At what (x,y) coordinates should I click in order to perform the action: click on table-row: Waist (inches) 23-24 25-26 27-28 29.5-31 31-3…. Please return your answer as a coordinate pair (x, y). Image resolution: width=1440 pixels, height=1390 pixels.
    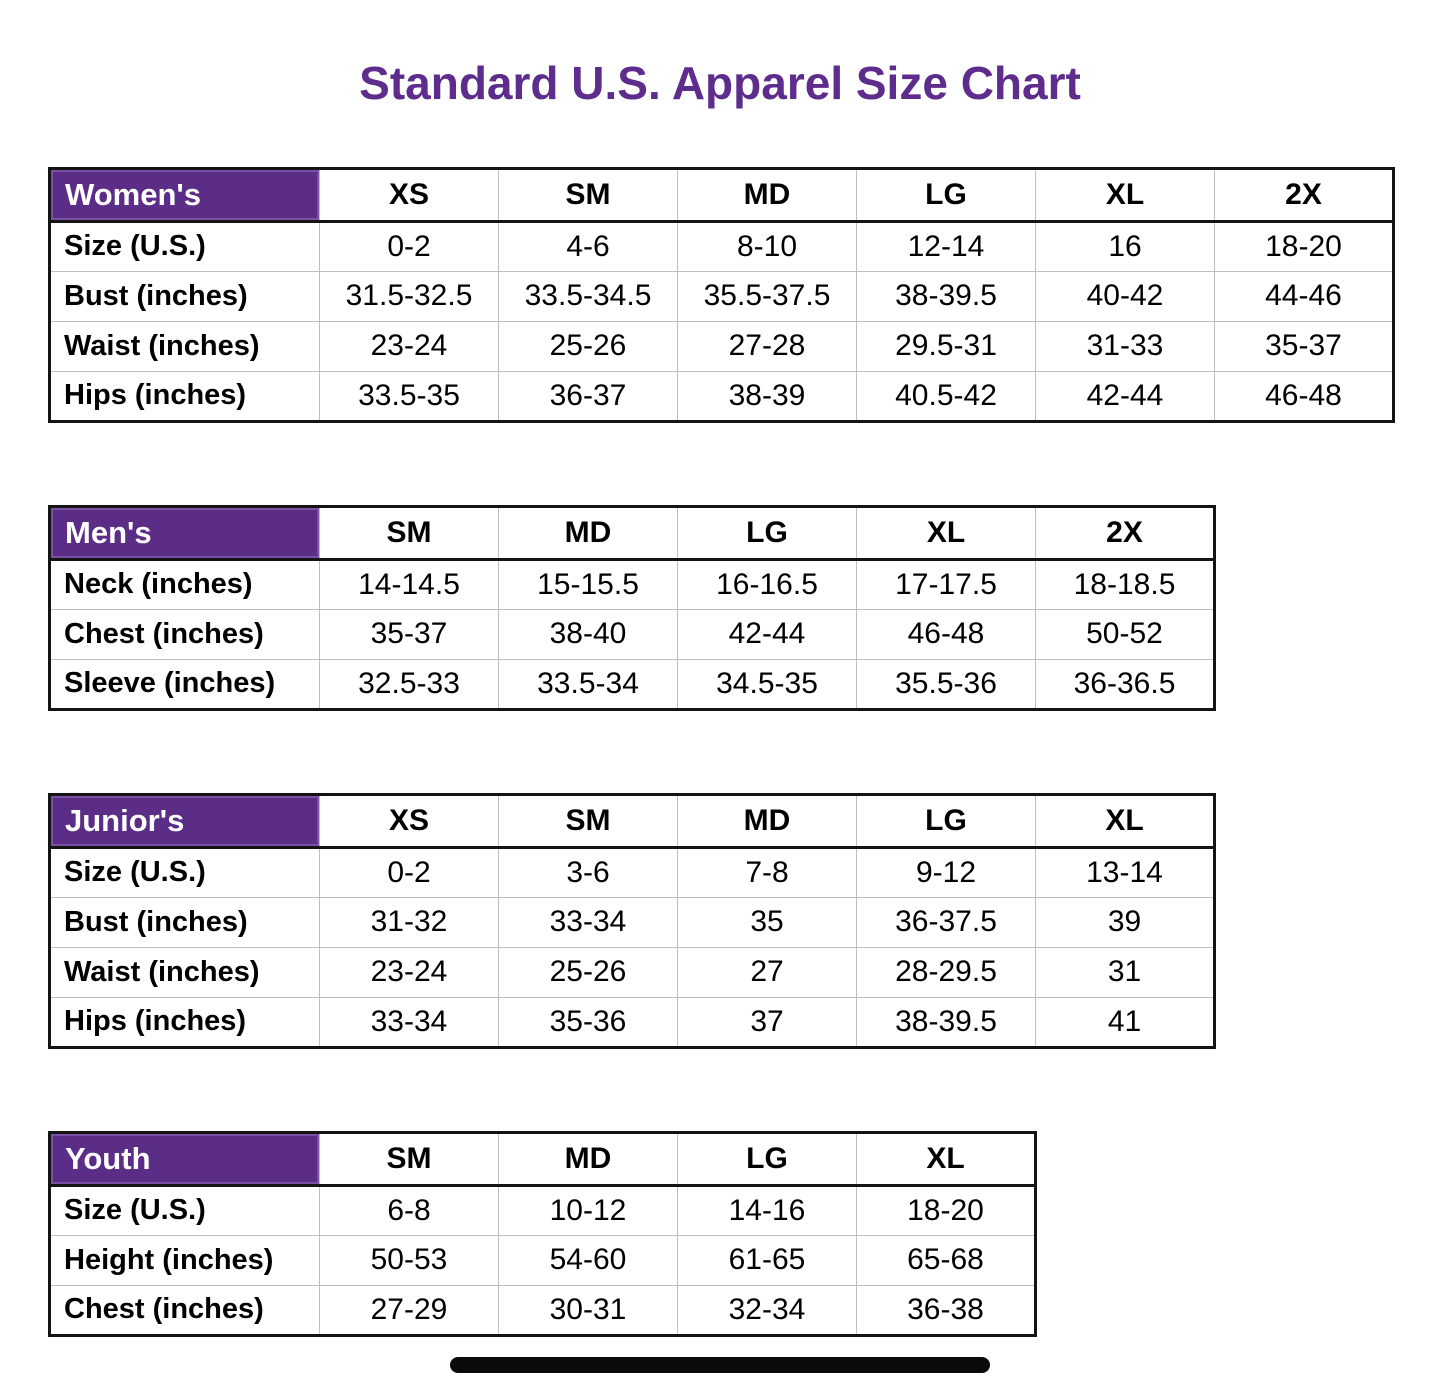
    Looking at the image, I should click on (721, 346).